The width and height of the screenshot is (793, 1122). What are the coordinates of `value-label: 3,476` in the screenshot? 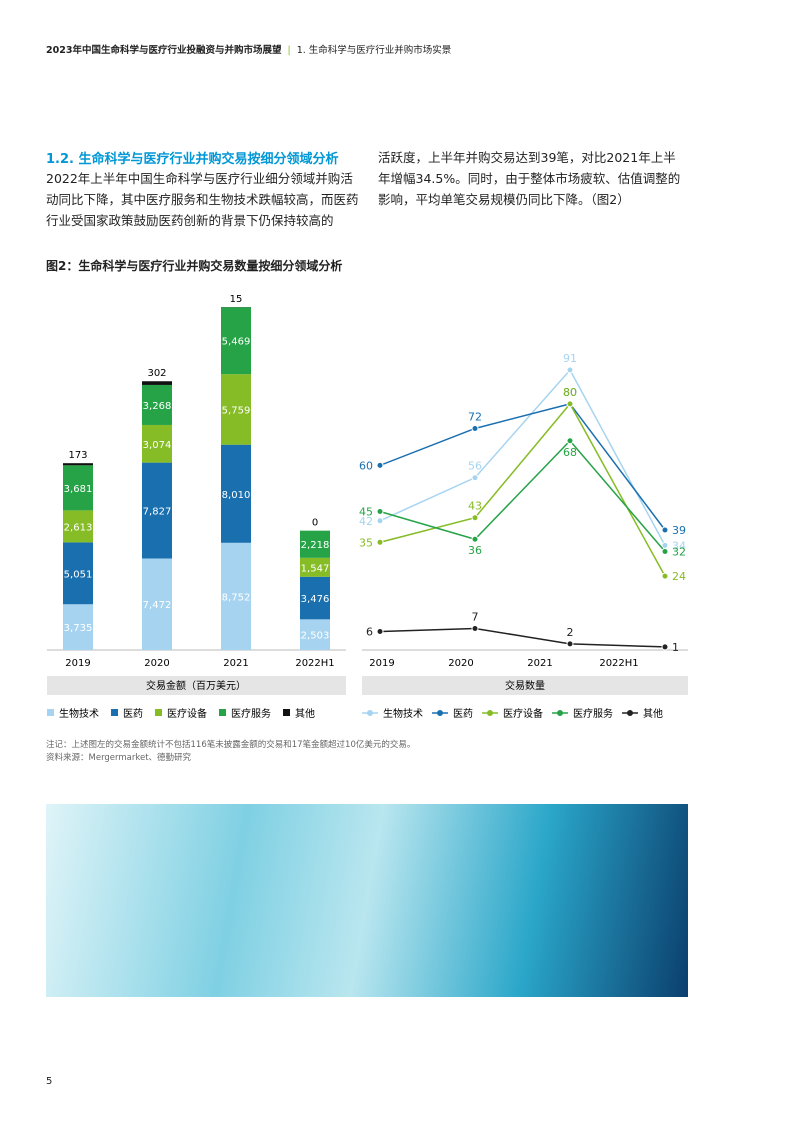 It's located at (315, 599).